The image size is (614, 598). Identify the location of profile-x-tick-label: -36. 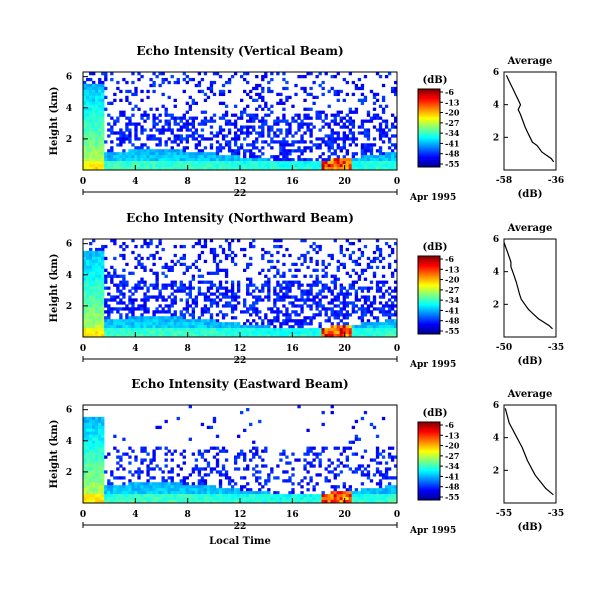
(556, 181).